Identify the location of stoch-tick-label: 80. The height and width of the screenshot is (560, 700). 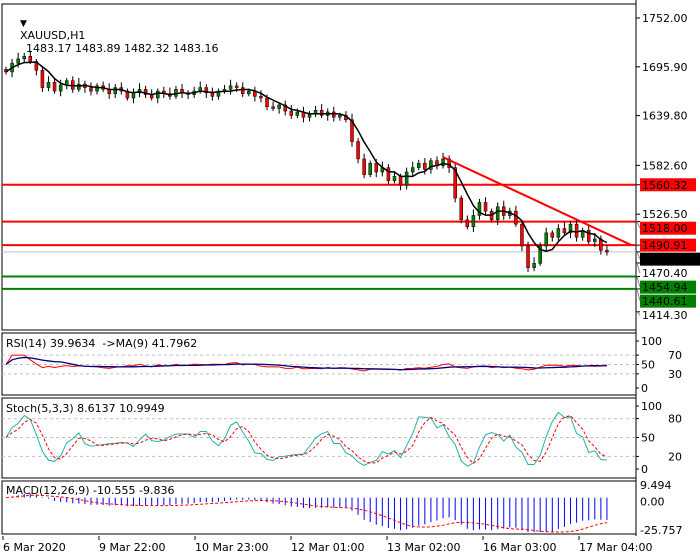
(675, 419).